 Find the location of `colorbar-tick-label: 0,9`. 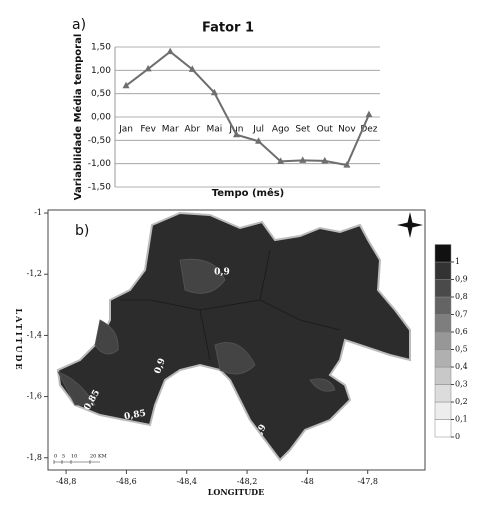

colorbar-tick-label: 0,9 is located at coordinates (461, 279).